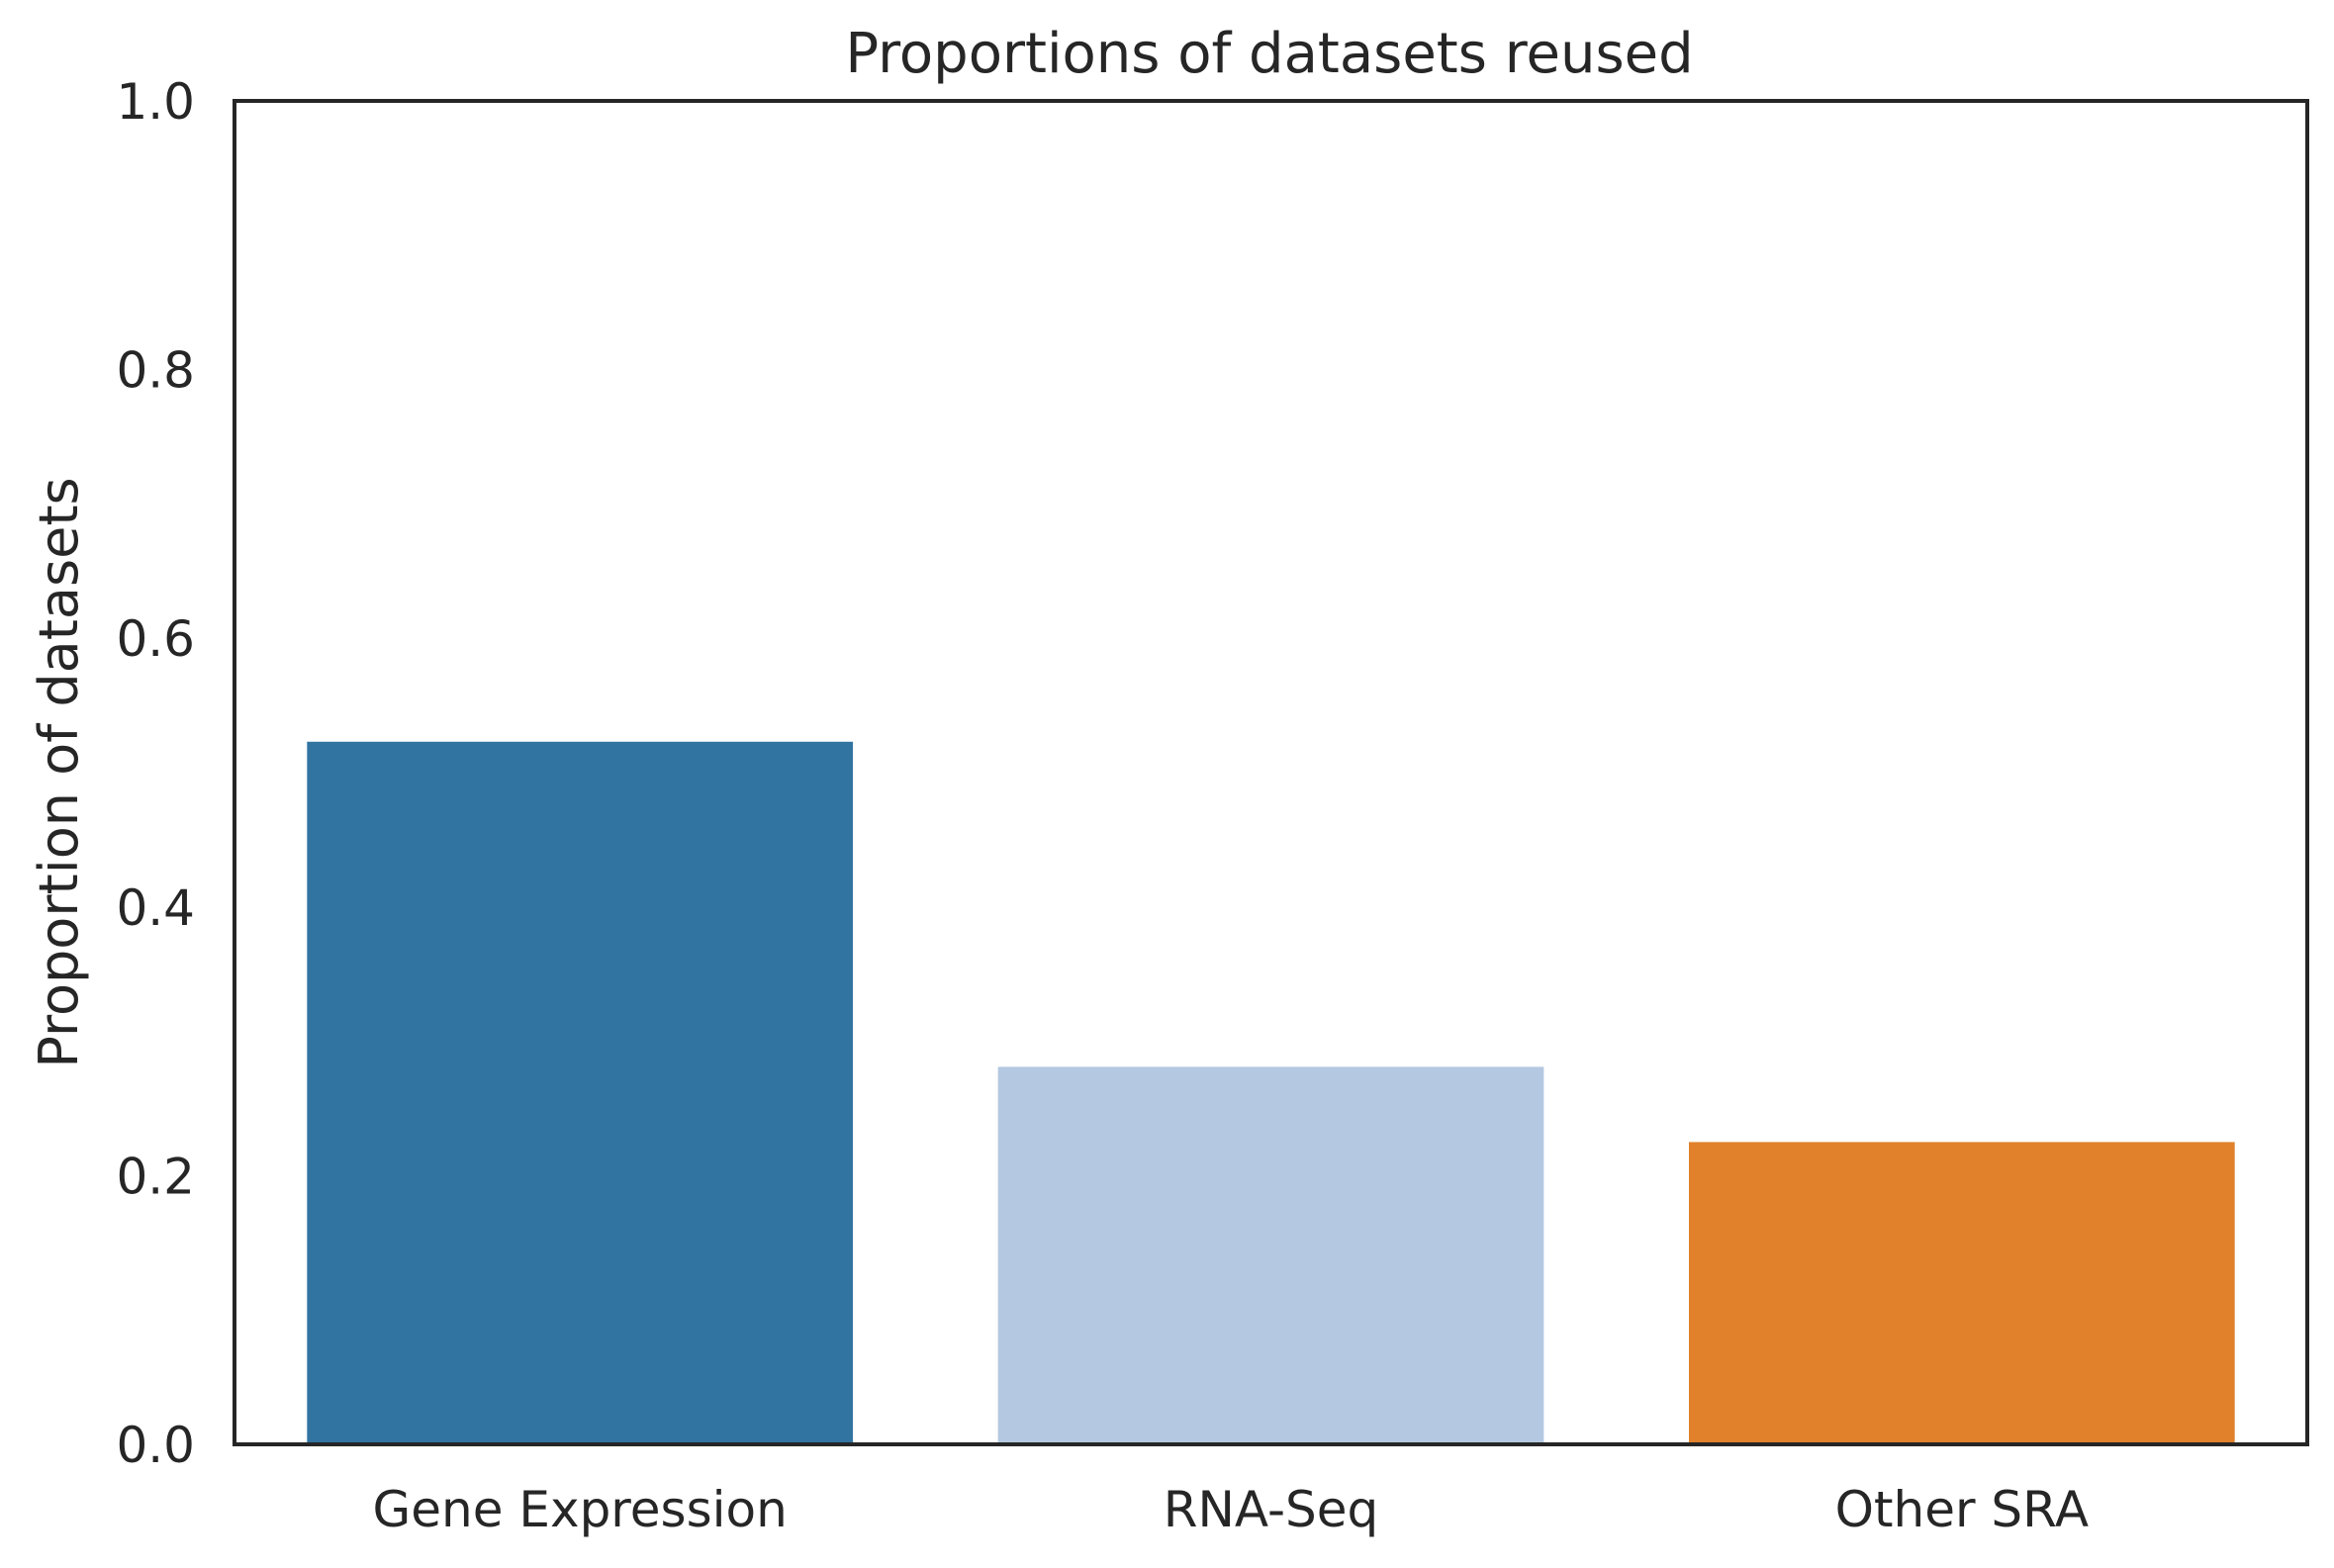 Image resolution: width=2334 pixels, height=1568 pixels. What do you see at coordinates (155, 102) in the screenshot?
I see `y-tick-label: 1.0` at bounding box center [155, 102].